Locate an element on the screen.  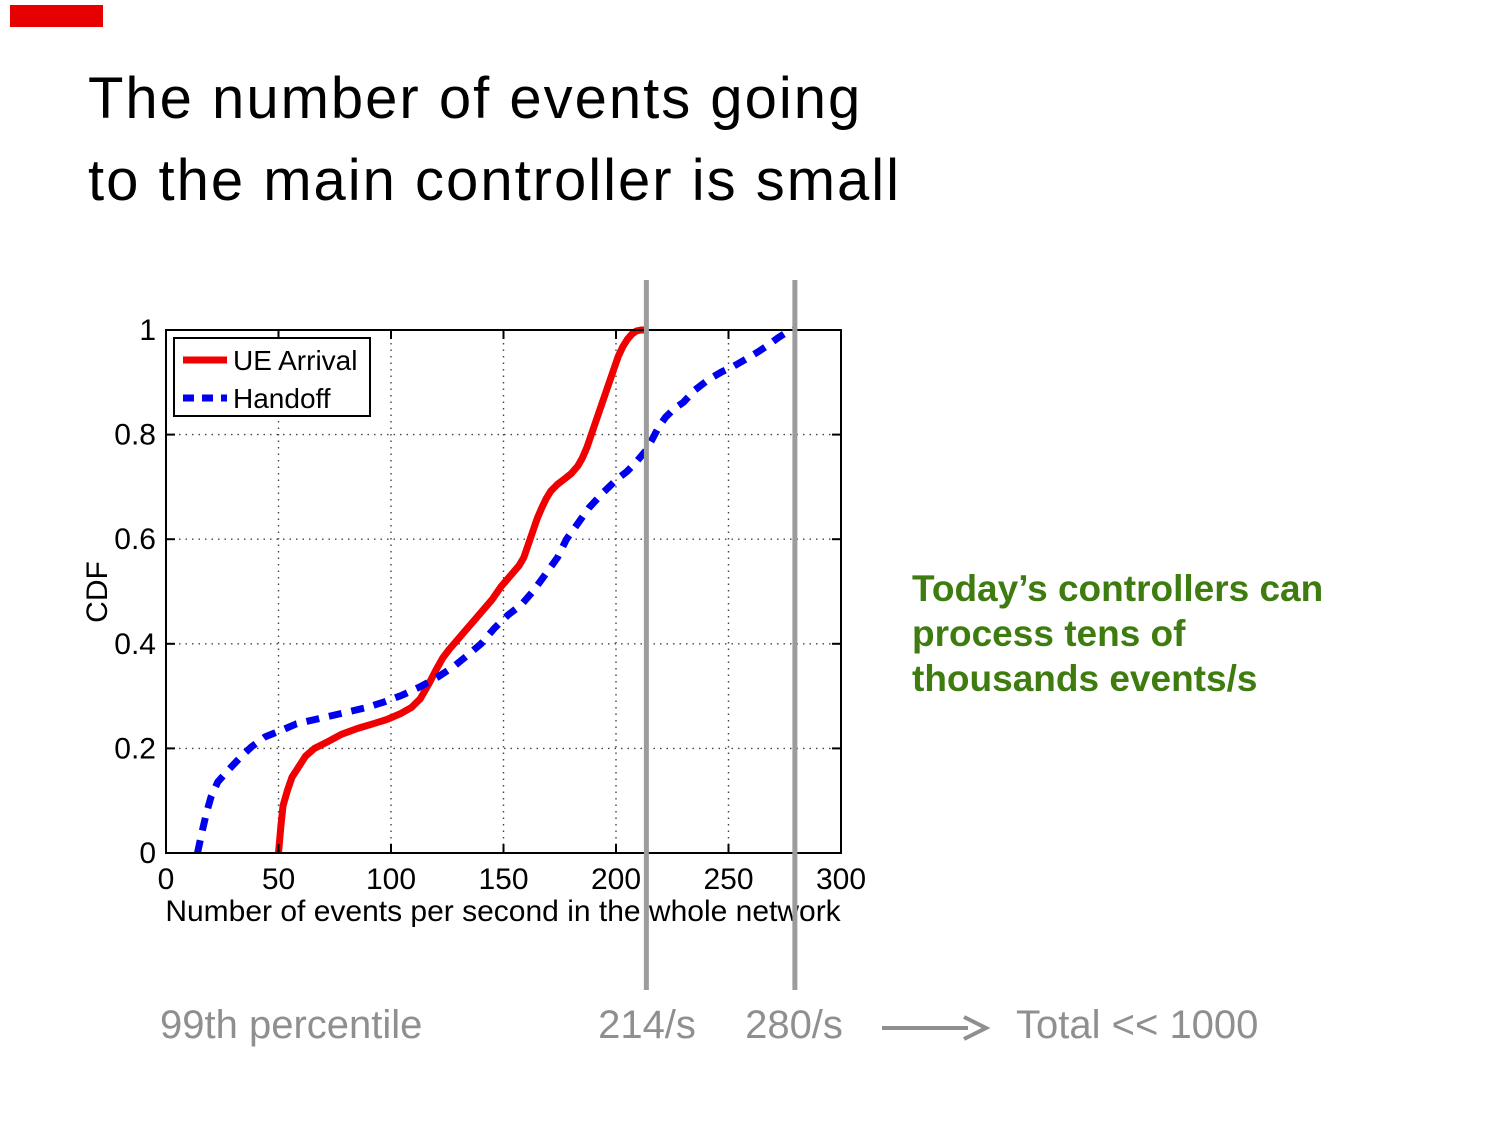
legend-label-ue-arrival: UE Arrival is located at coordinates (295, 360).